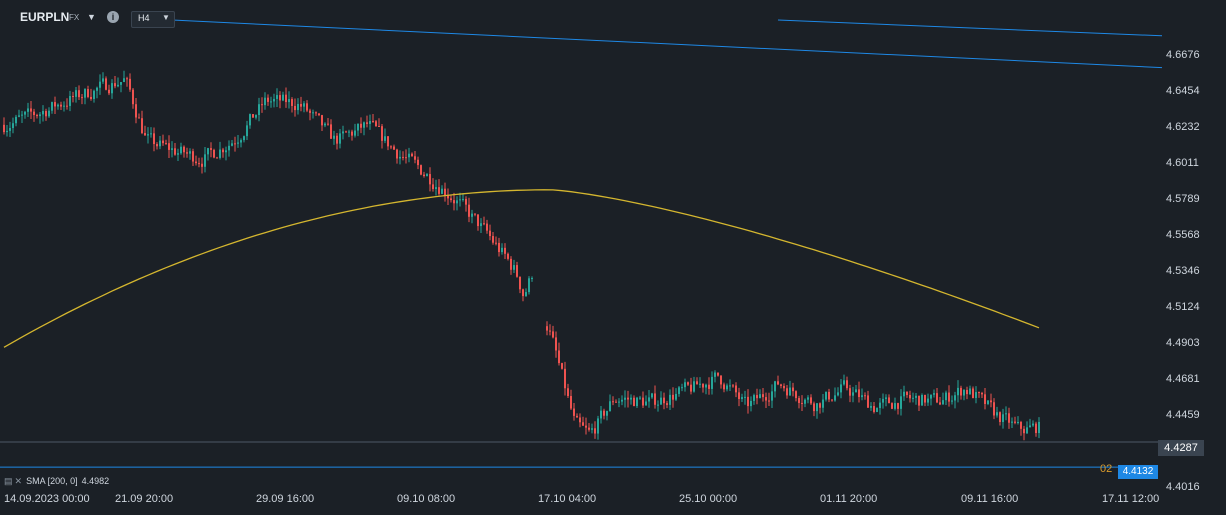 This screenshot has height=515, width=1226. I want to click on close-icon: ✕, so click(18, 481).